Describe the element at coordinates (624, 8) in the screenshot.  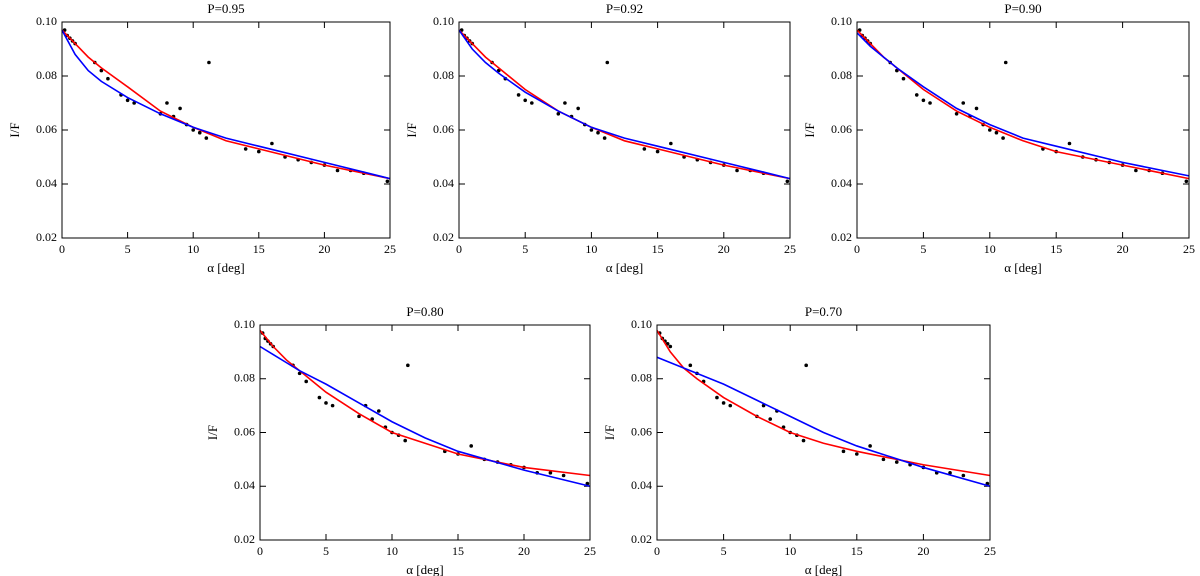
I see `panel-title: P=0.92` at that location.